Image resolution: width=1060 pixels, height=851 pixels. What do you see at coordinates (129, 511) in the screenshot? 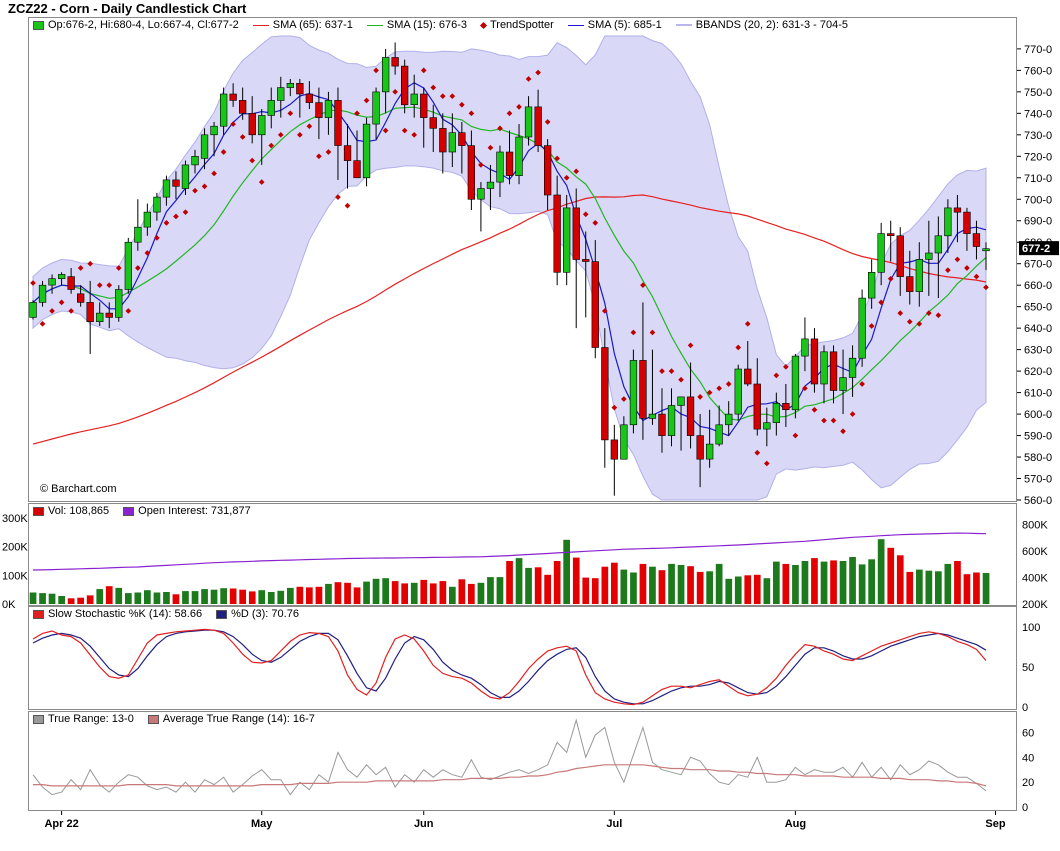
I see `oi-swatch-icon` at bounding box center [129, 511].